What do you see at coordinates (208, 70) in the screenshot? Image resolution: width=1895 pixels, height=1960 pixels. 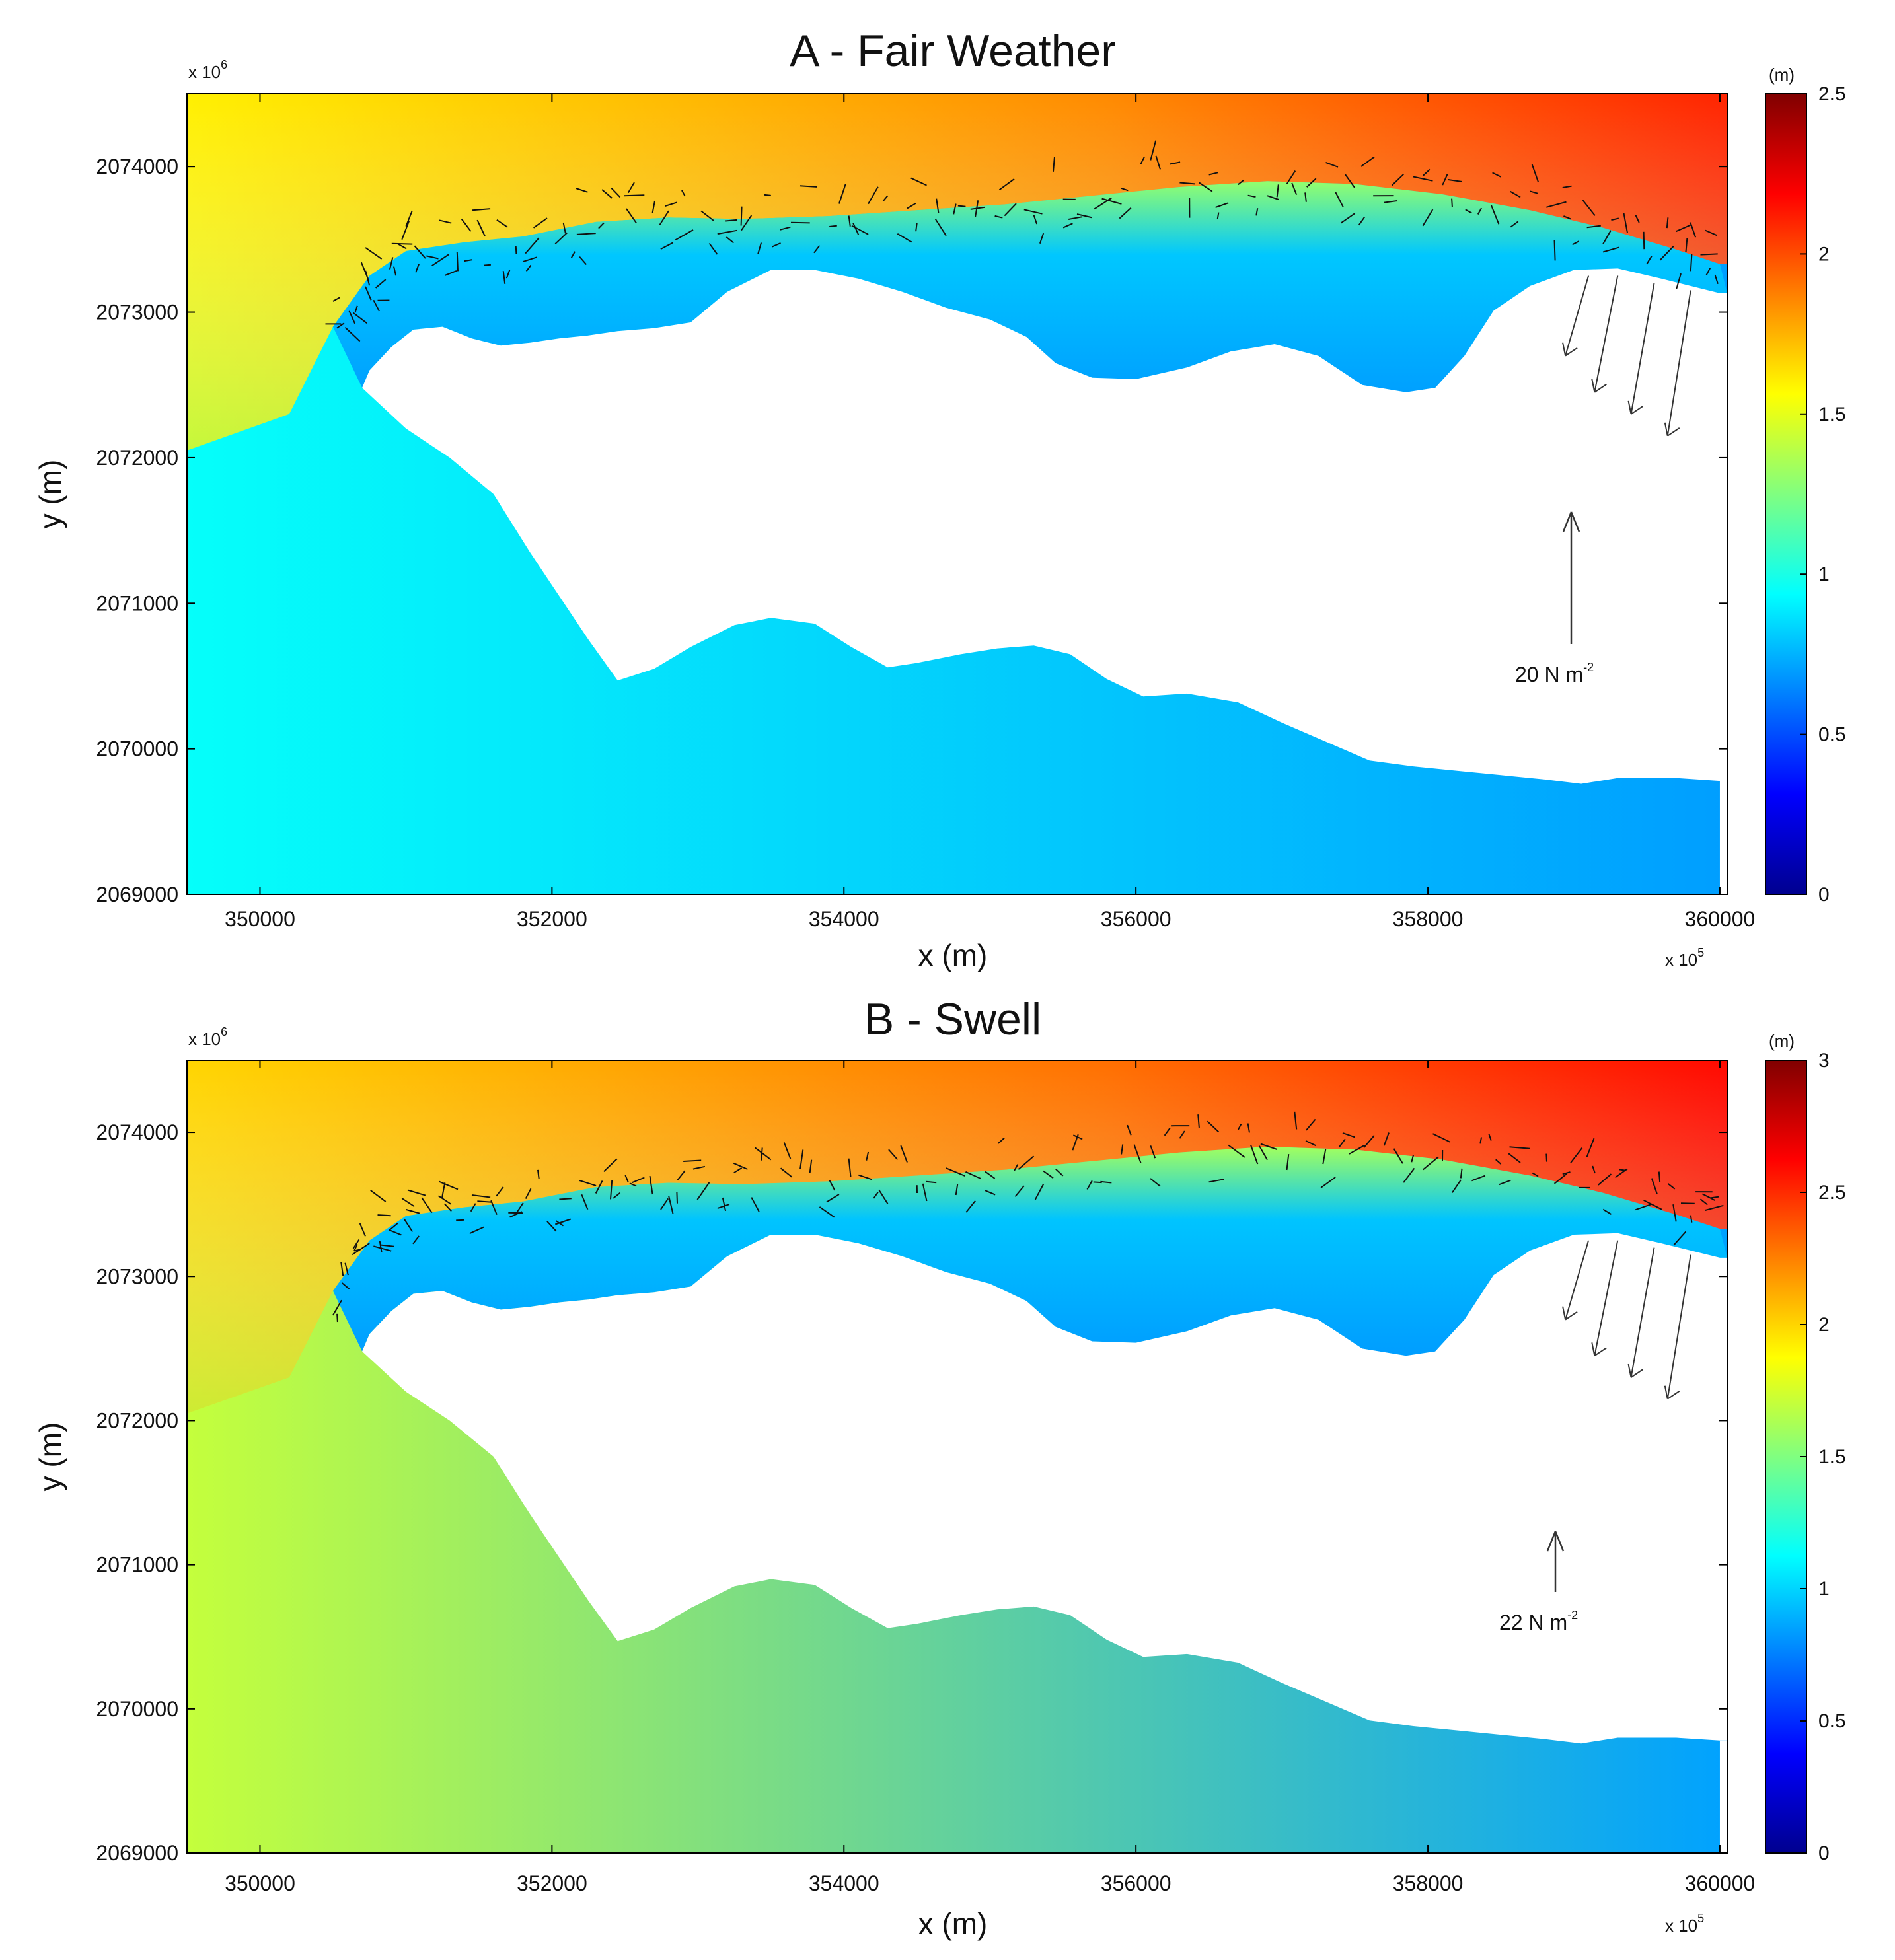 I see `y-multiplier: x 106` at bounding box center [208, 70].